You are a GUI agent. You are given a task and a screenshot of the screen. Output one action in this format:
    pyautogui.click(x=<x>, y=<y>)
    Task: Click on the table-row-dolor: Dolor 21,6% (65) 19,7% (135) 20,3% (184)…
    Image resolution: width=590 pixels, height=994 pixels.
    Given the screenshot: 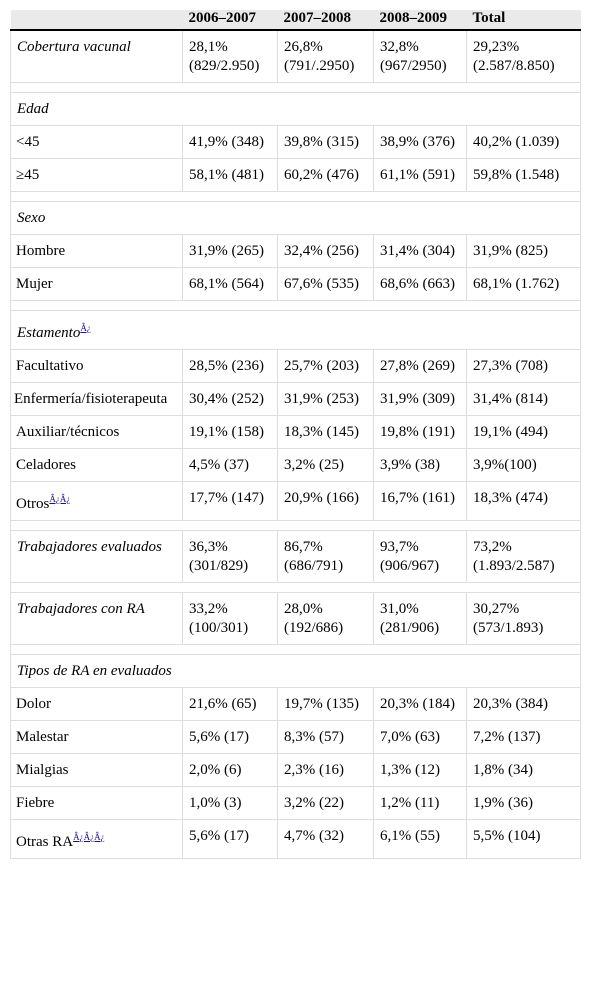 What is the action you would take?
    pyautogui.click(x=295, y=704)
    